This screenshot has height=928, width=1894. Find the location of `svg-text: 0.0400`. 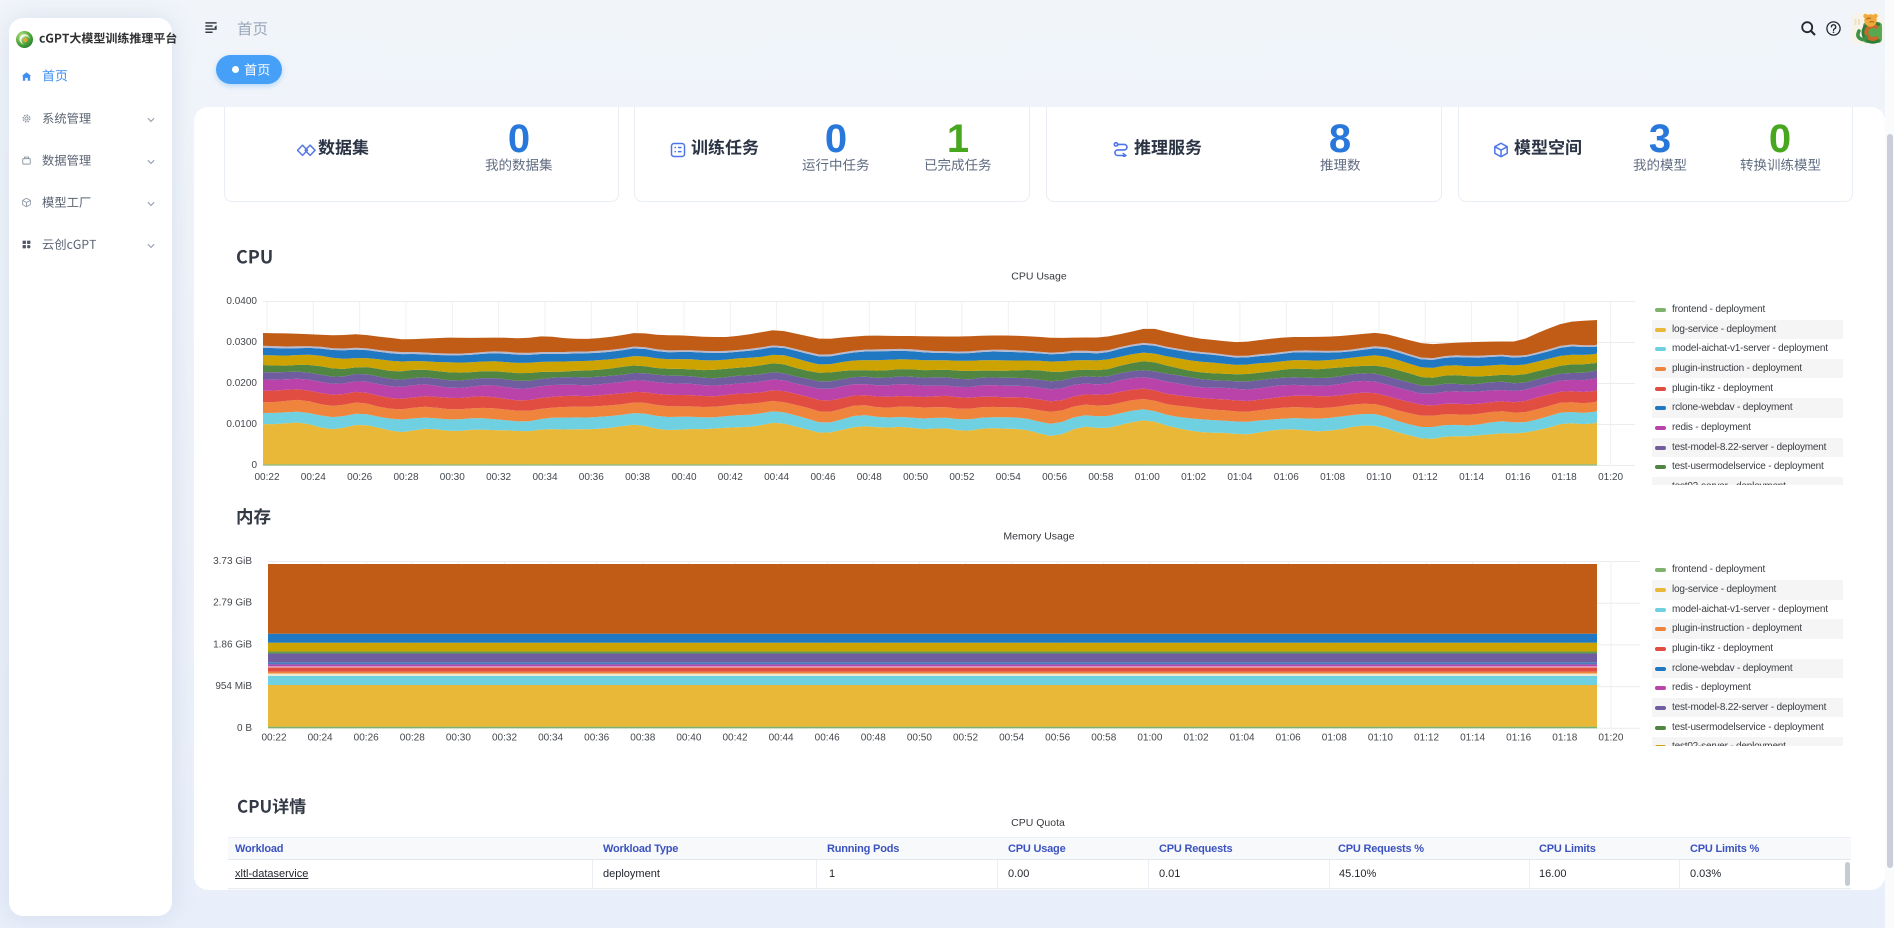

svg-text: 0.0400 is located at coordinates (241, 301).